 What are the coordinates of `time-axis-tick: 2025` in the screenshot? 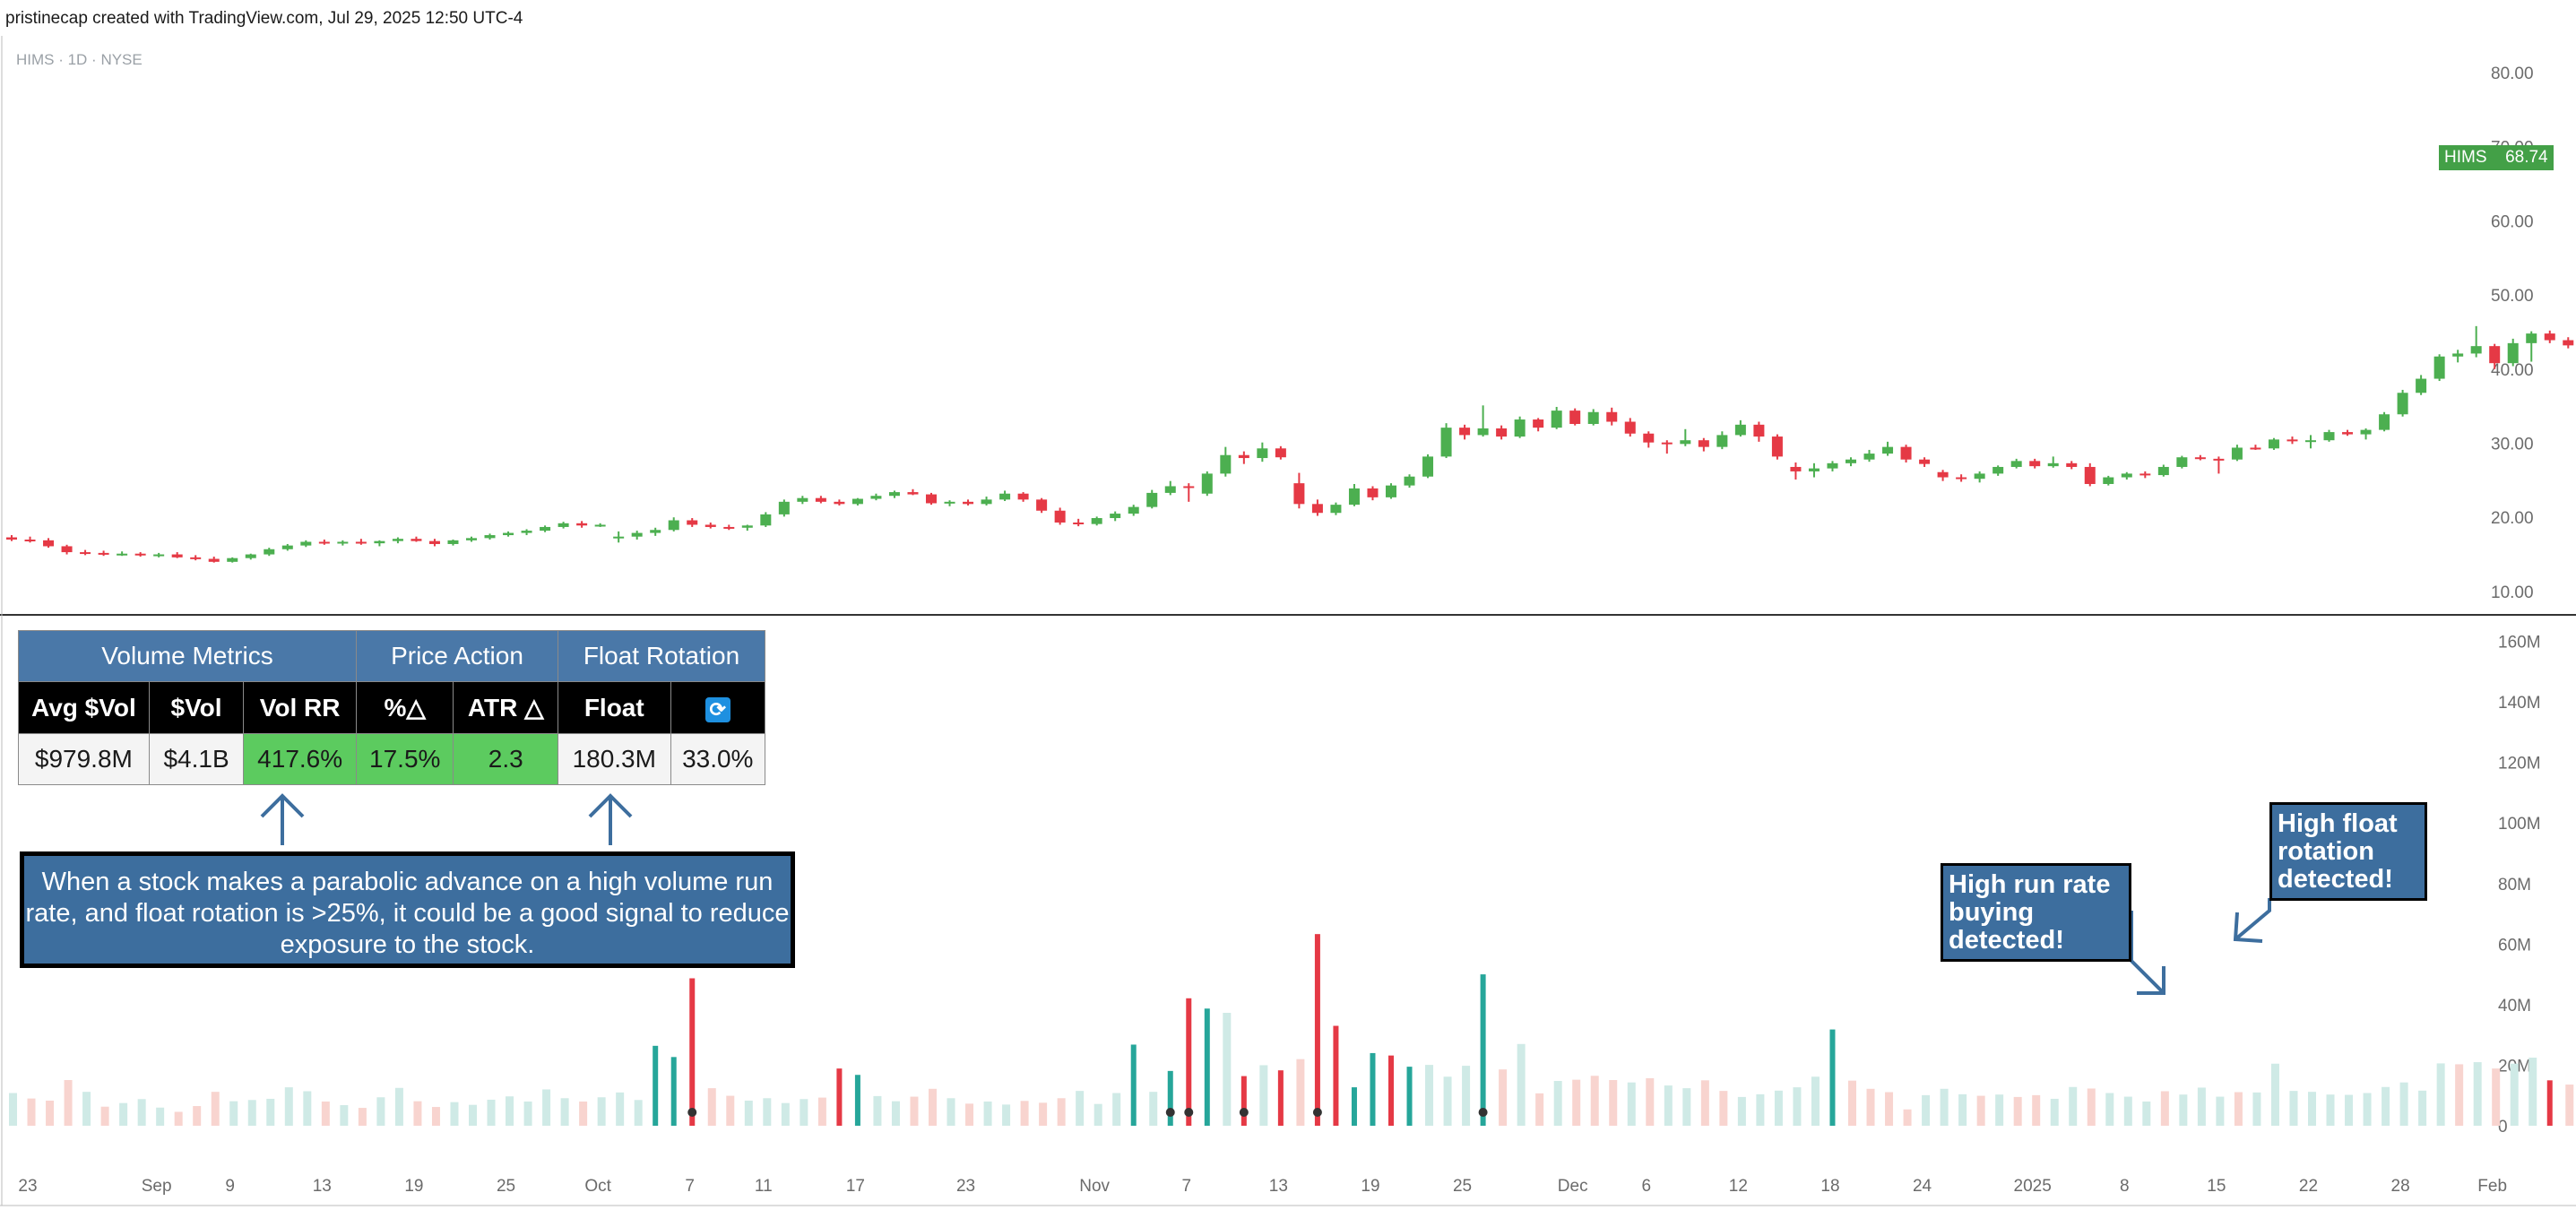 It's located at (2033, 1186).